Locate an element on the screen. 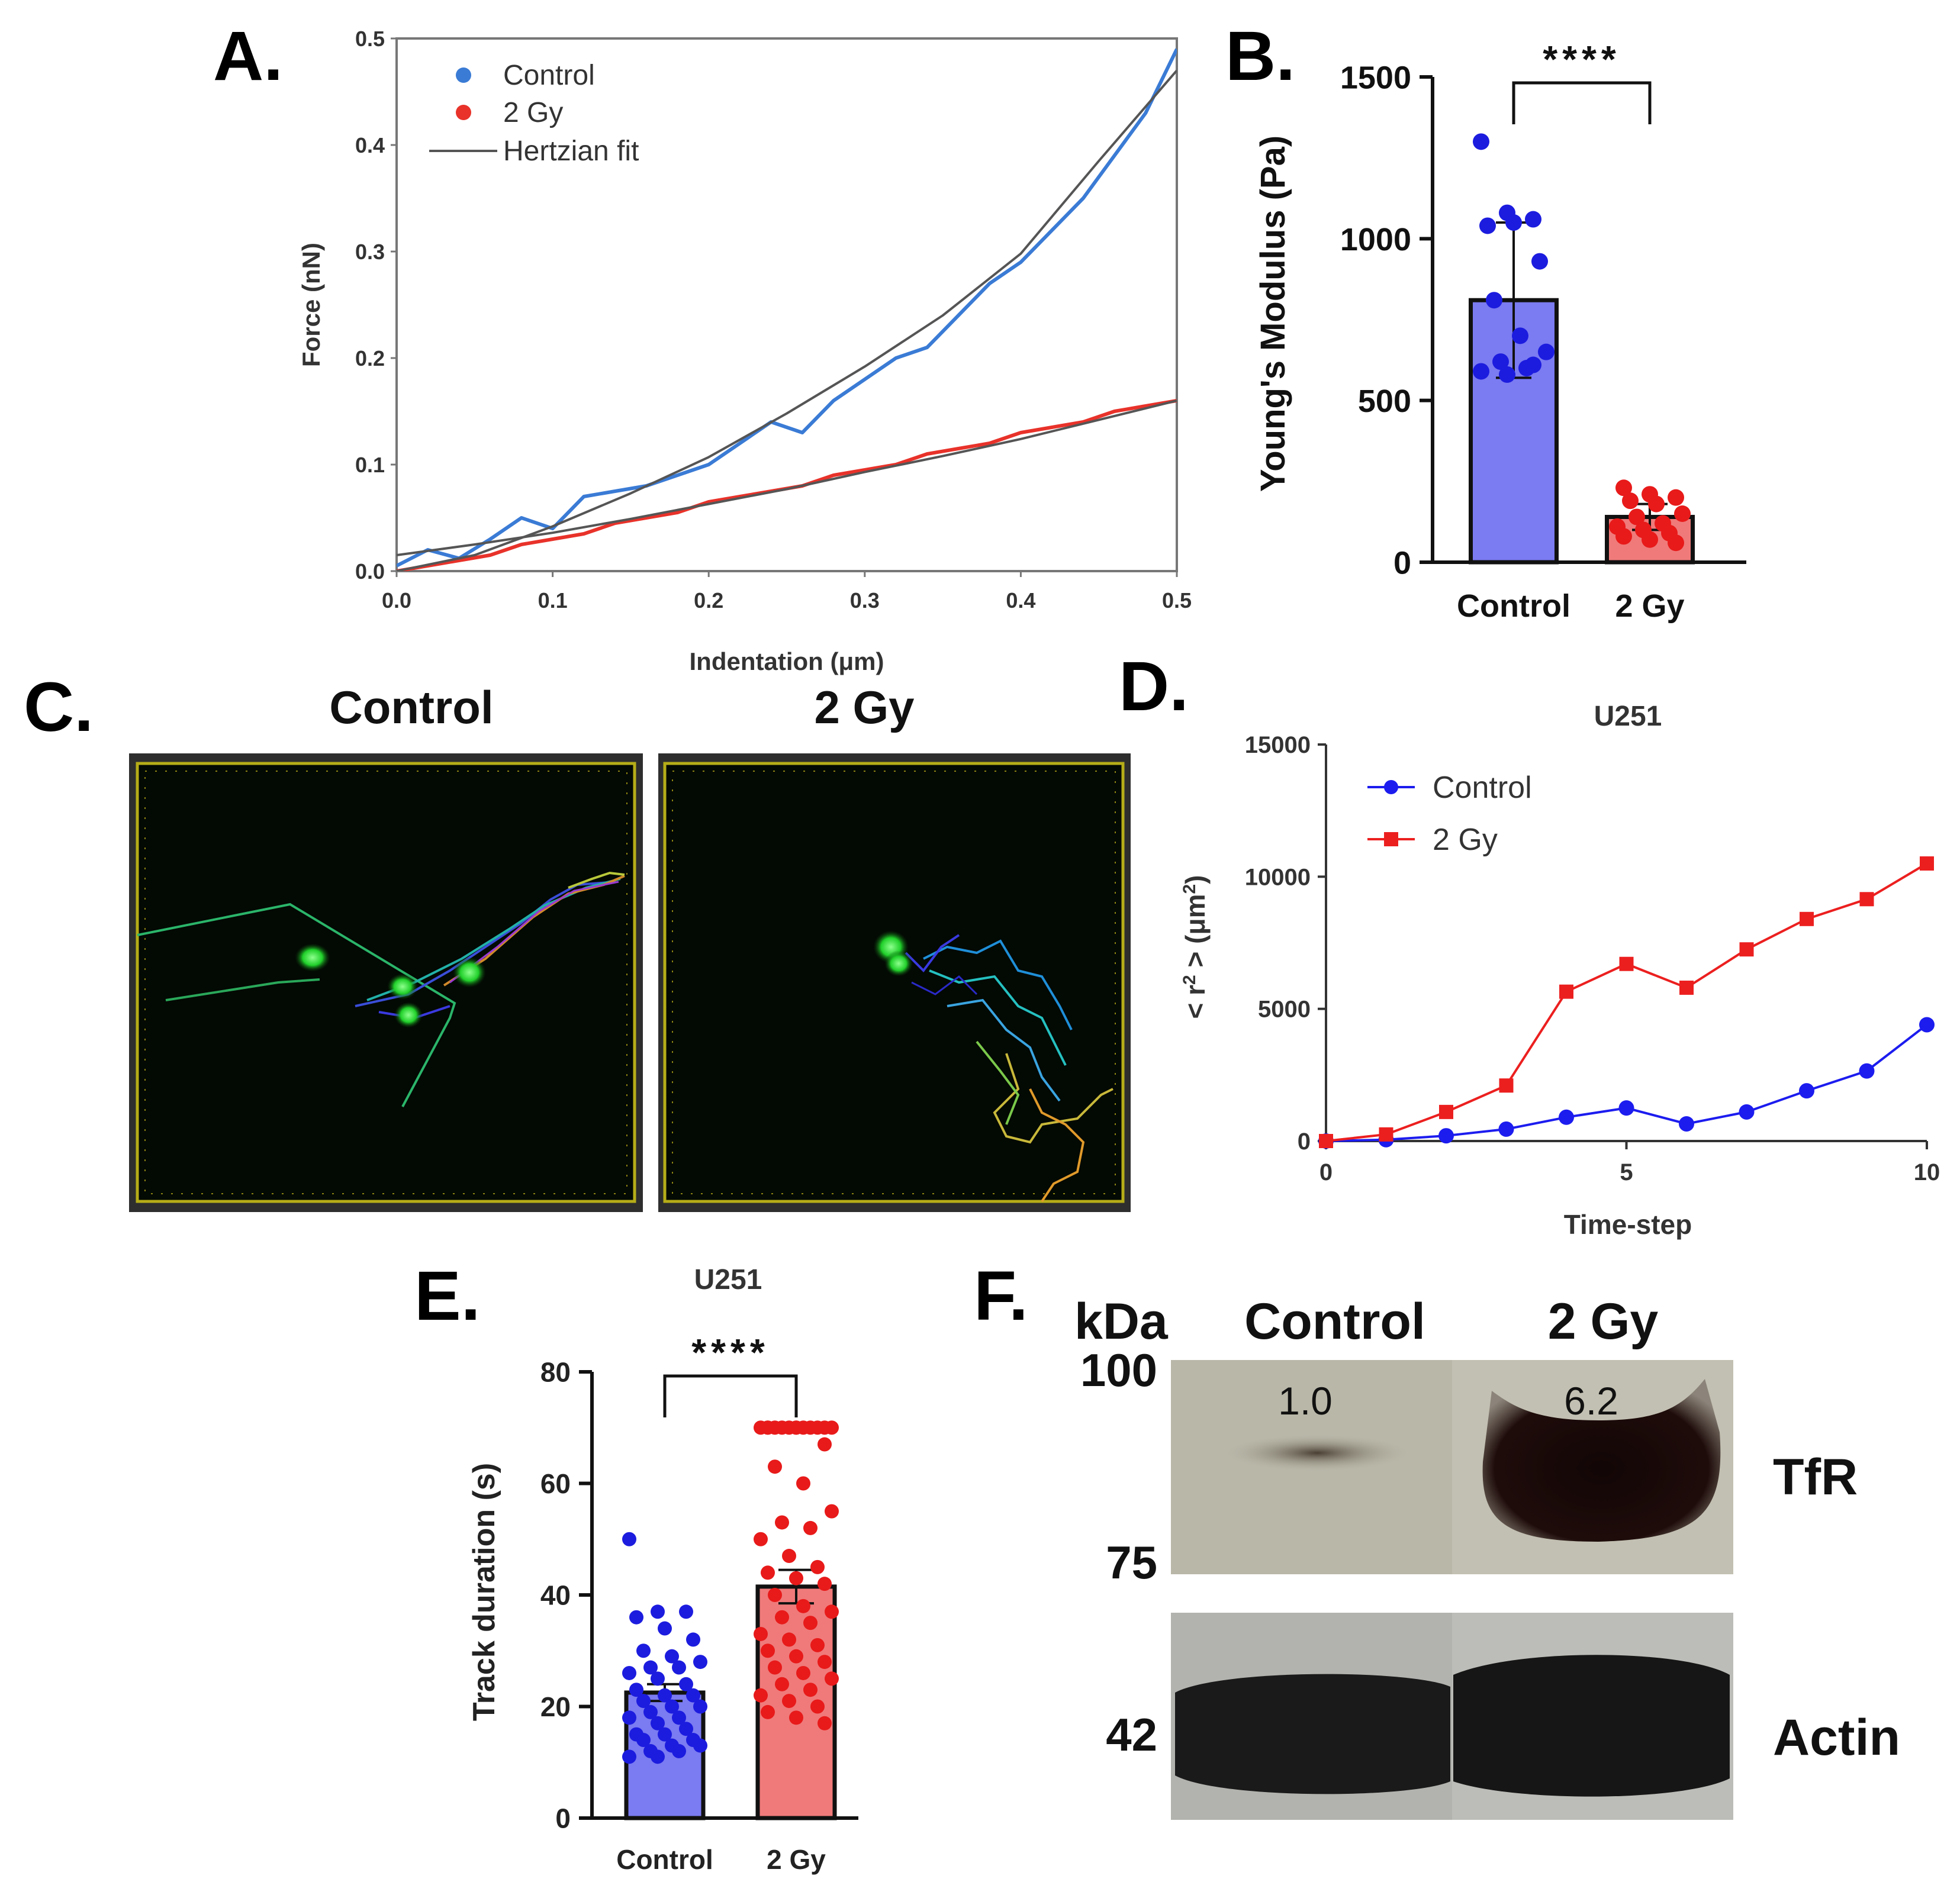 This screenshot has width=1960, height=1882. blot-marker-100: 100 is located at coordinates (1118, 1370).